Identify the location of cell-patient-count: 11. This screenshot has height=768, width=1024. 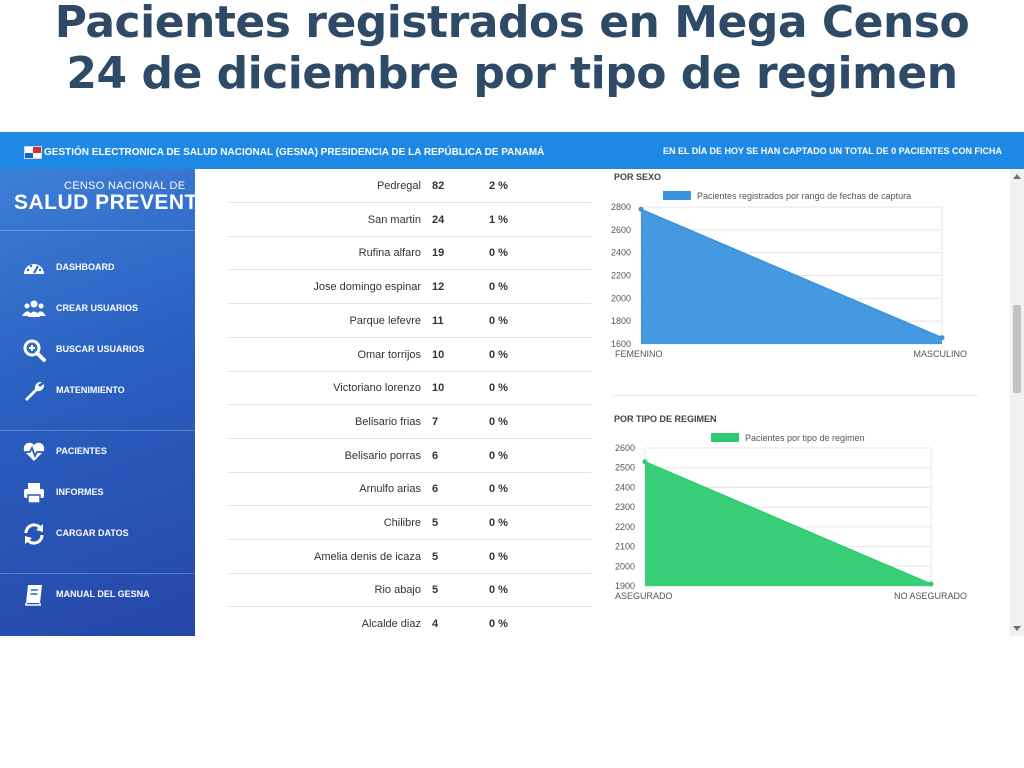
(438, 320).